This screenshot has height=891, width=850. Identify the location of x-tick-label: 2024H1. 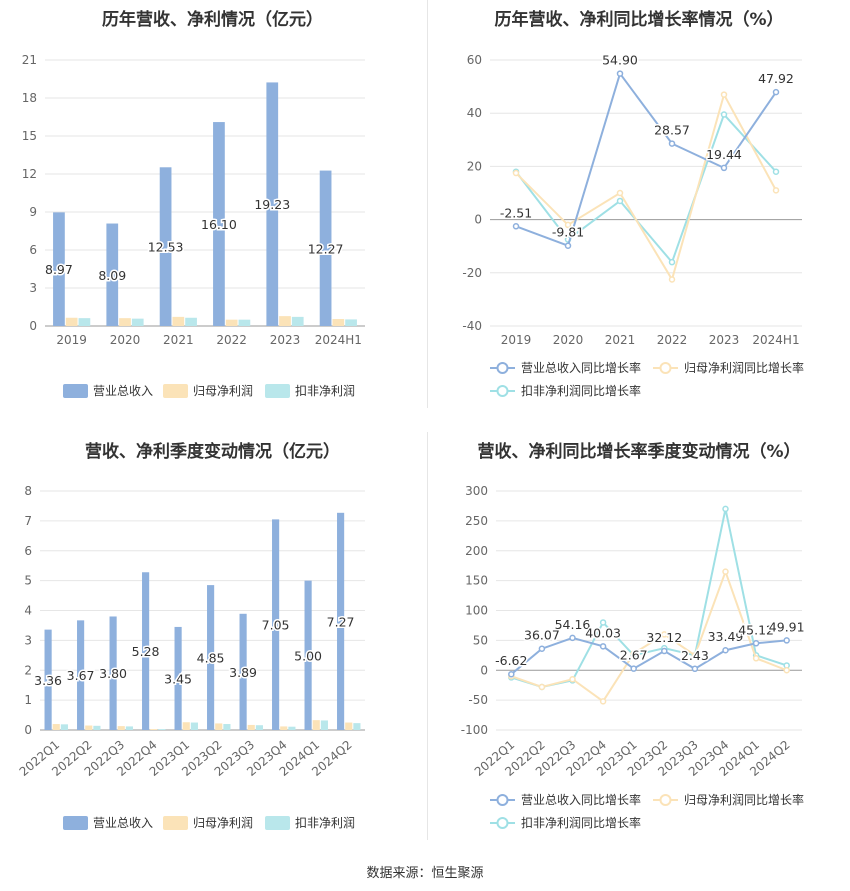
(338, 340).